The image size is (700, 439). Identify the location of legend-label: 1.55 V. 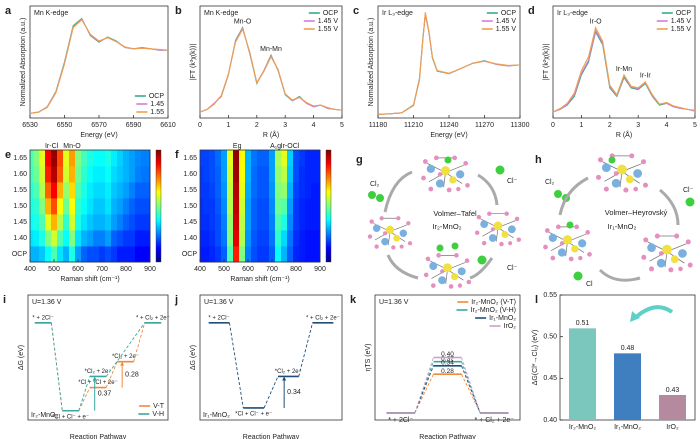
(328, 29).